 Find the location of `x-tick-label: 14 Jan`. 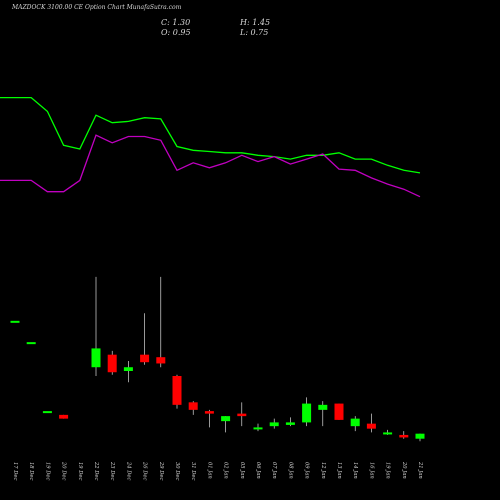

x-tick-label: 14 Jan is located at coordinates (355, 470).